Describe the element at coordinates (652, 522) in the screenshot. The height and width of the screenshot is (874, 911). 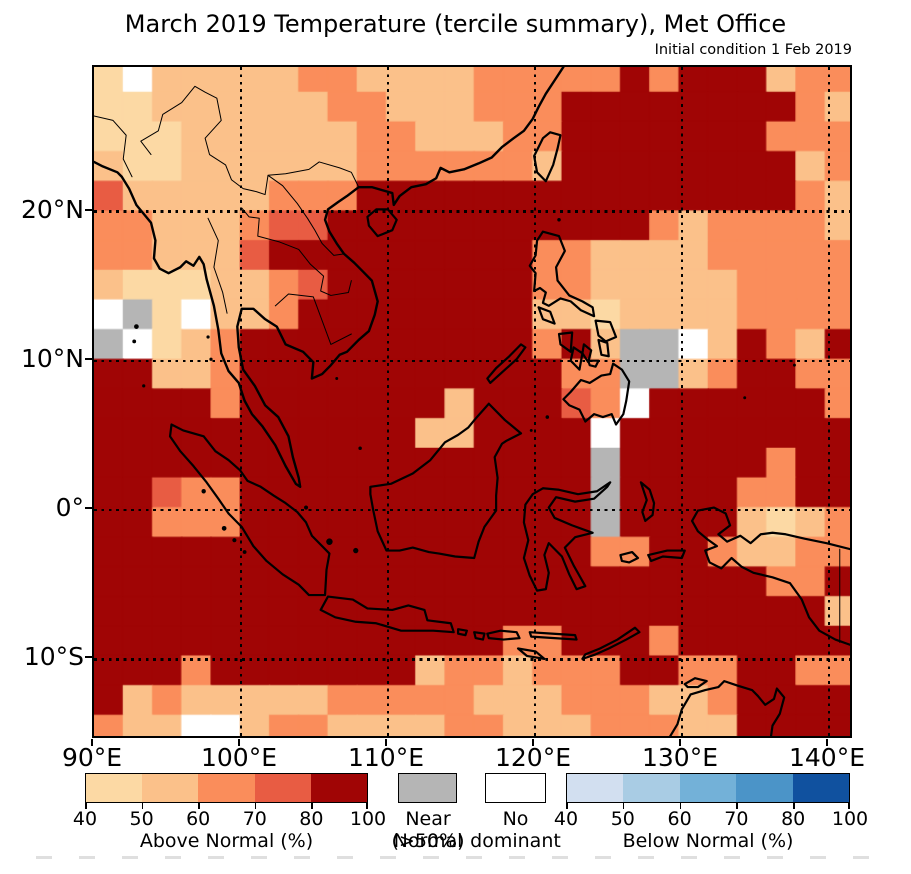
I see `coastline-moluccas` at that location.